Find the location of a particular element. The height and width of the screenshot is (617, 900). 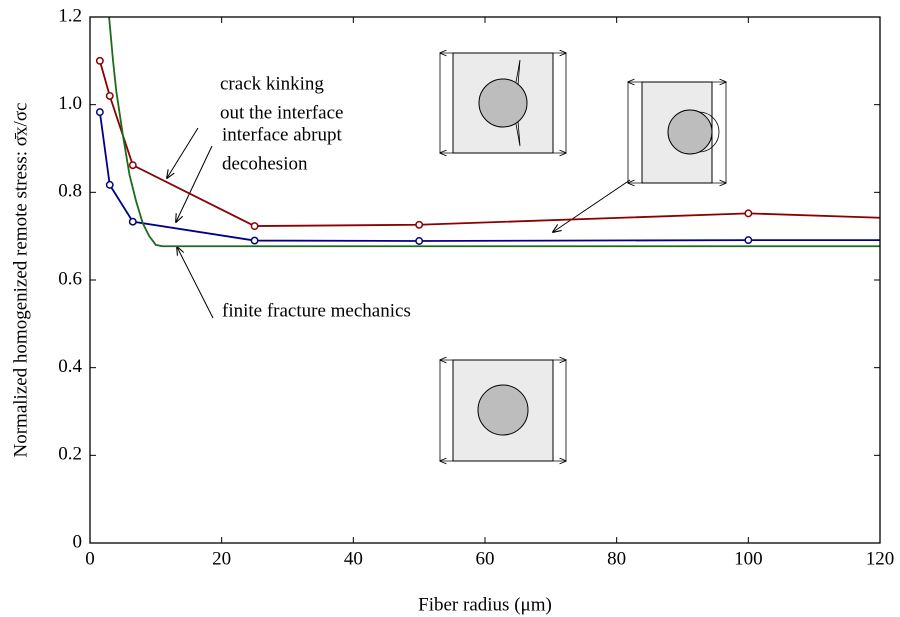

annotation: finite fracture mechanics is located at coordinates (316, 310).